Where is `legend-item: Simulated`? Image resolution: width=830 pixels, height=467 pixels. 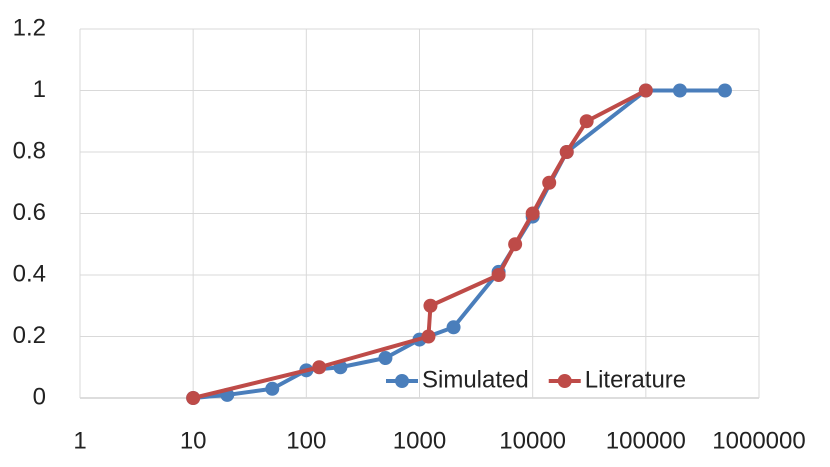
legend-item: Simulated is located at coordinates (457, 379).